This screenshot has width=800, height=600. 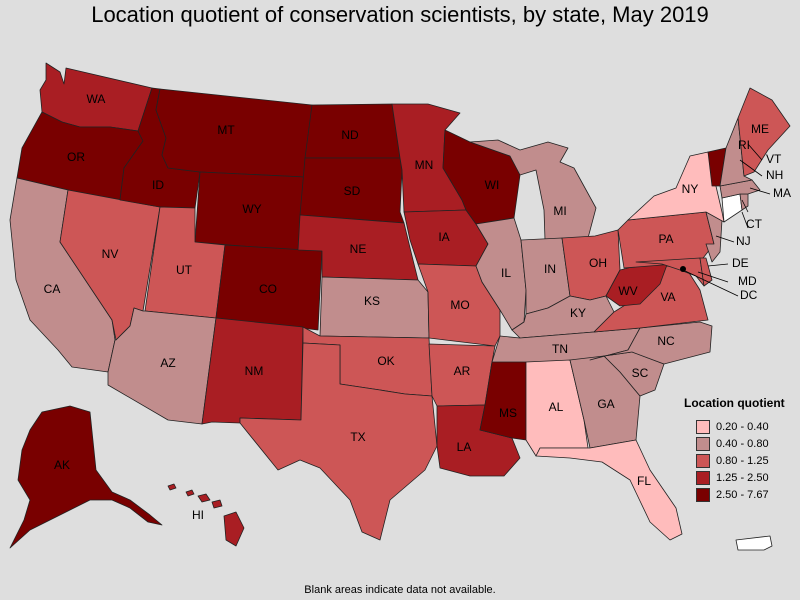 I want to click on state-label-nm: NM, so click(x=254, y=371).